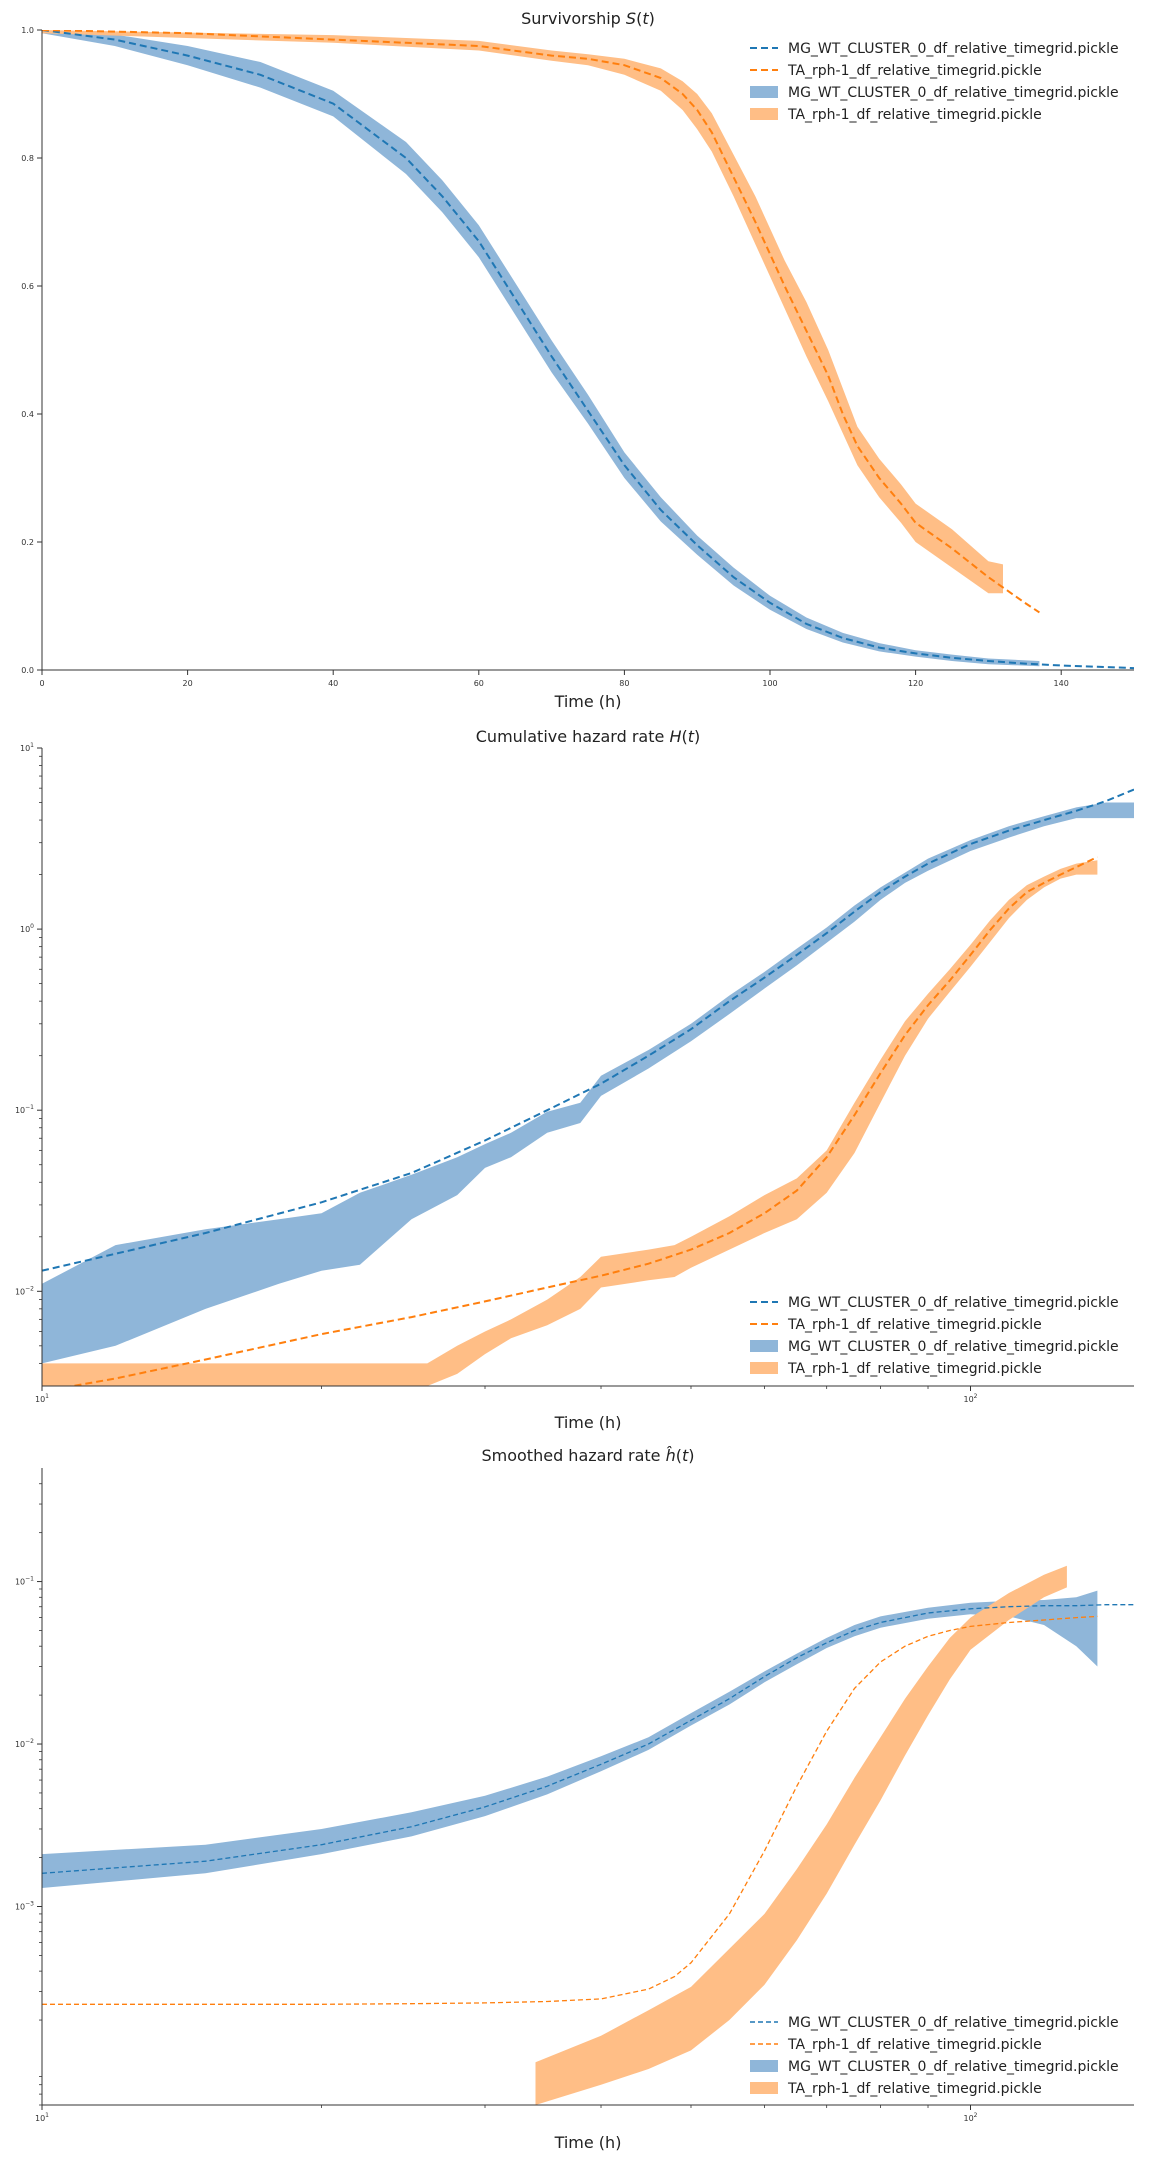 This screenshot has width=1152, height=2160. I want to click on series-line-blue, so click(588, 1739).